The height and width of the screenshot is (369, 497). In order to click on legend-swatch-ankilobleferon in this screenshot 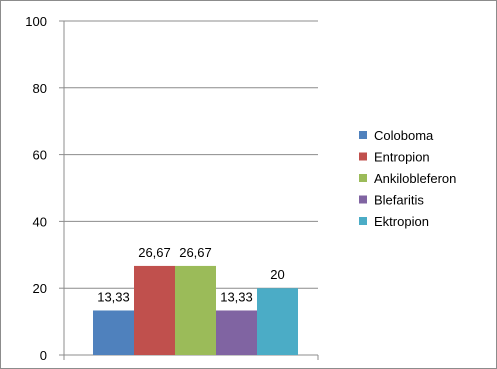, I will do `click(363, 178)`.